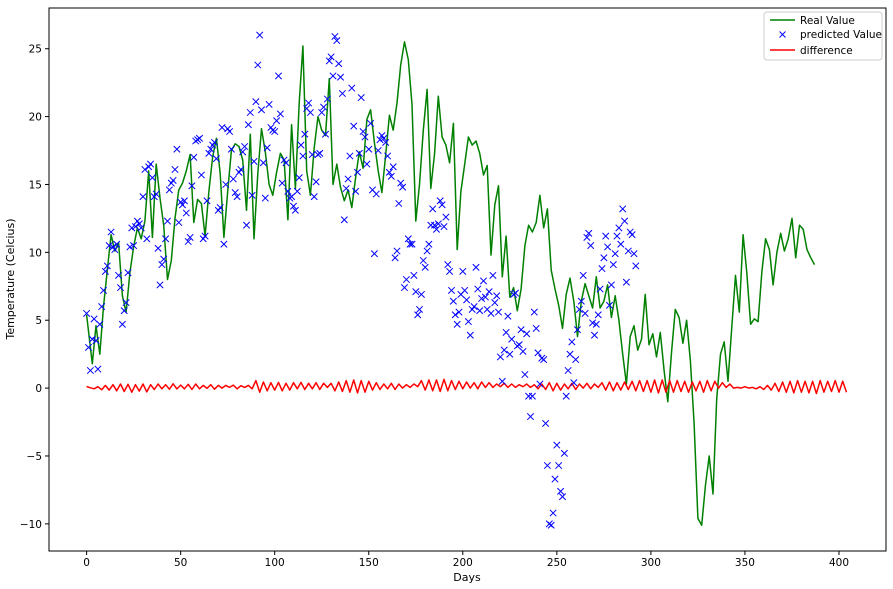  Describe the element at coordinates (466, 560) in the screenshot. I see `x-axis-ticks: 0 50 100 150 200 250 300 350 400` at that location.